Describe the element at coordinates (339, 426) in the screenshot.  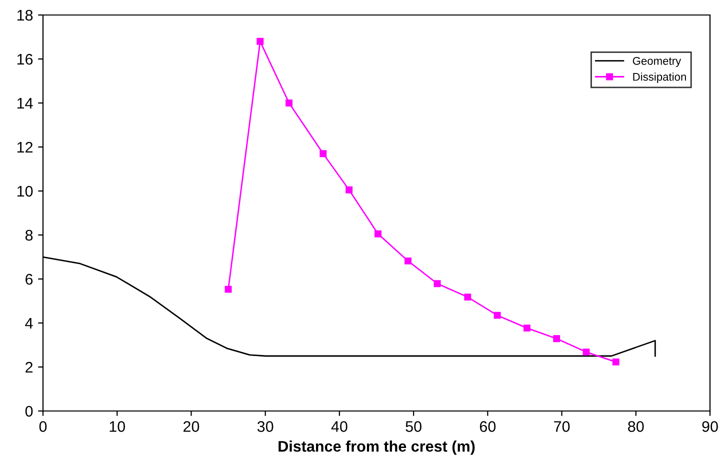
I see `x-tick-label: 40` at that location.